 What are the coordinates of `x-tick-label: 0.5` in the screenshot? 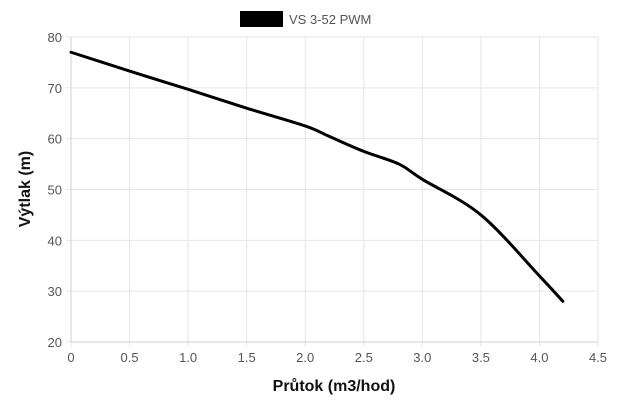 It's located at (130, 357).